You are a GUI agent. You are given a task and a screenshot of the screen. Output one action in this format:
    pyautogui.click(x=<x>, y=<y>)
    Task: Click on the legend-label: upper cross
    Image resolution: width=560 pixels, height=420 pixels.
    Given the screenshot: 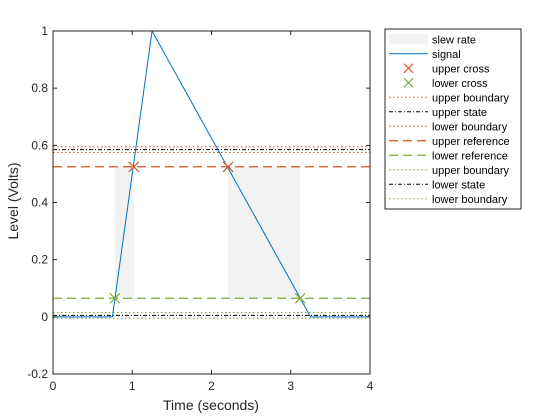 What is the action you would take?
    pyautogui.click(x=461, y=69)
    